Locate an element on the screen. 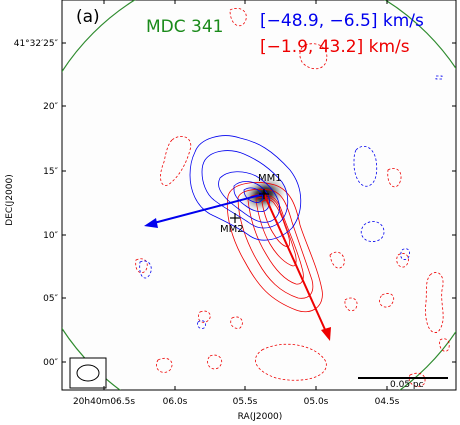  red-outflow-arrow is located at coordinates (297, 267).